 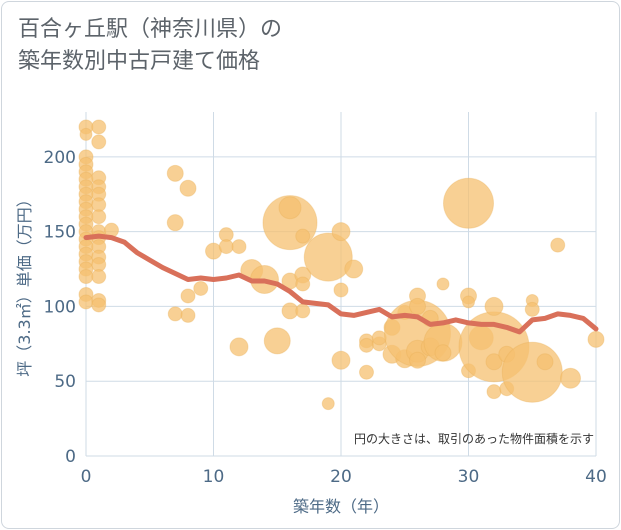 I want to click on x-axis-ticks: 0 10 20 30 40, so click(x=344, y=477).